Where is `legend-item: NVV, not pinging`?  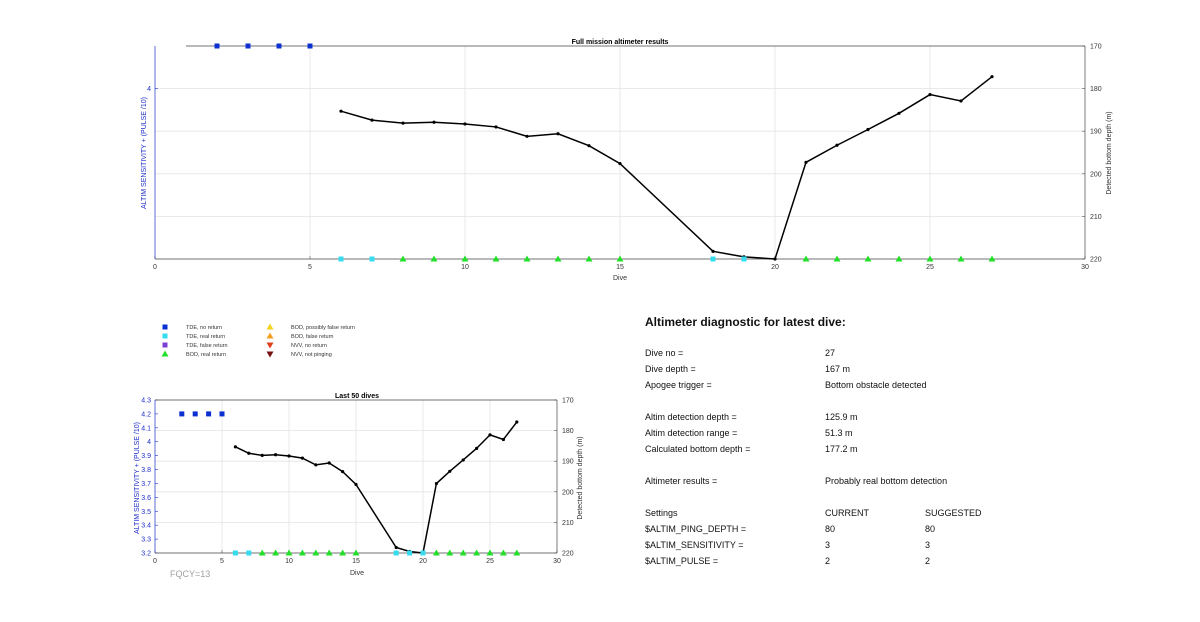
legend-item: NVV, not pinging is located at coordinates (299, 354).